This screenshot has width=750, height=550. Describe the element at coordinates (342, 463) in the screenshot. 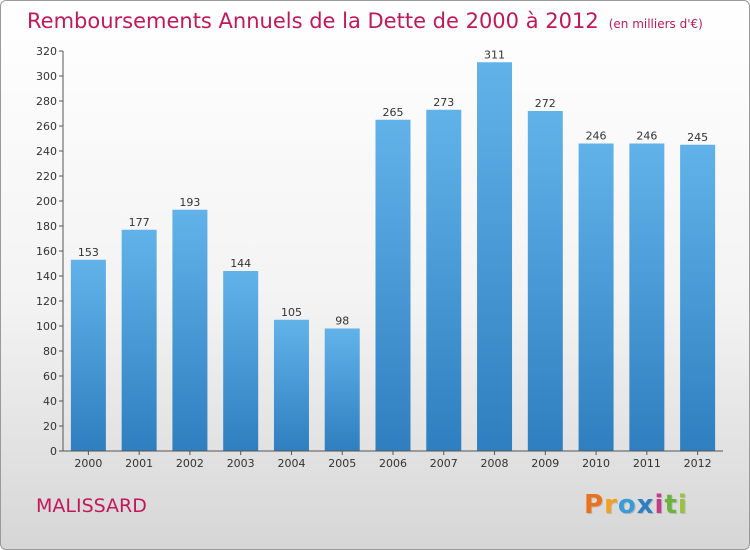

I see `x-tick-label: 2005` at that location.